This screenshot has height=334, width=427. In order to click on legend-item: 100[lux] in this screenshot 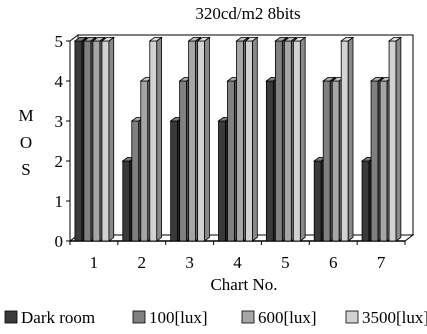, I will do `click(170, 317)`.